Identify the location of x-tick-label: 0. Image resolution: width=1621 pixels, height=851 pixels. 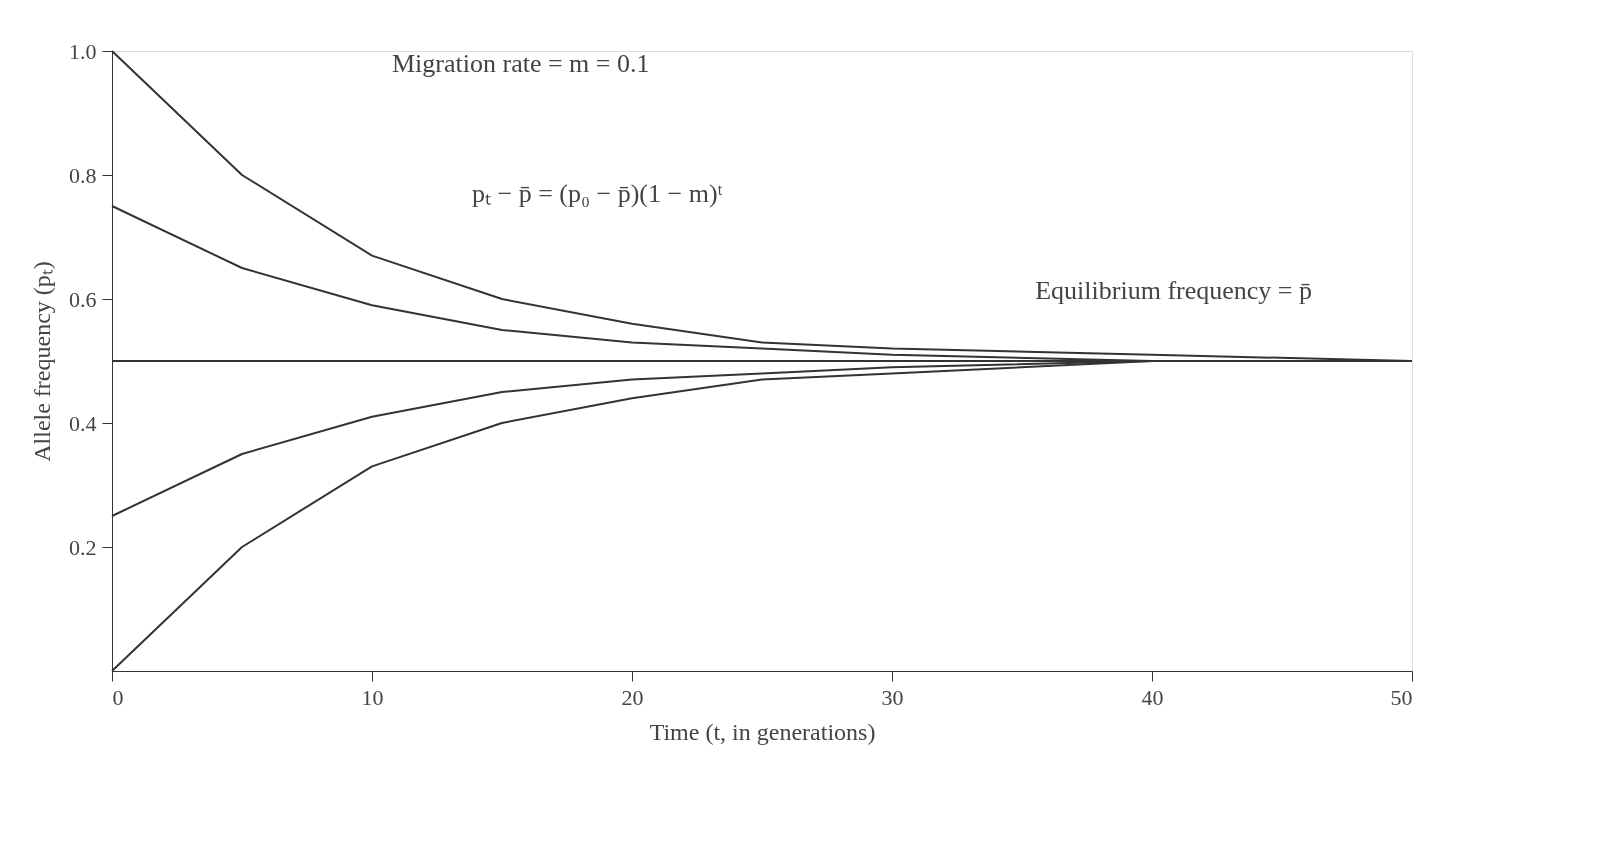
(118, 697).